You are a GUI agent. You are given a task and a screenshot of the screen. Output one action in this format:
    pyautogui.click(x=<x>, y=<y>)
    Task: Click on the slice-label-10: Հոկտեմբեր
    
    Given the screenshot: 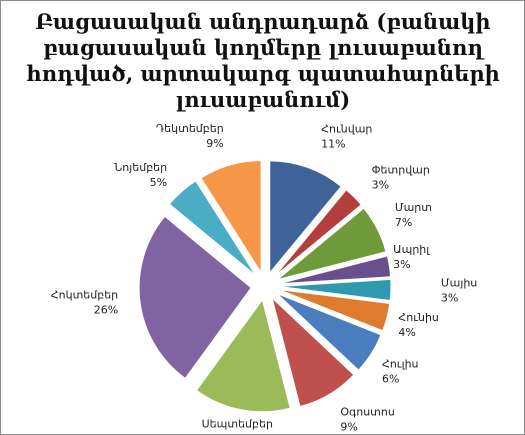 What is the action you would take?
    pyautogui.click(x=84, y=295)
    